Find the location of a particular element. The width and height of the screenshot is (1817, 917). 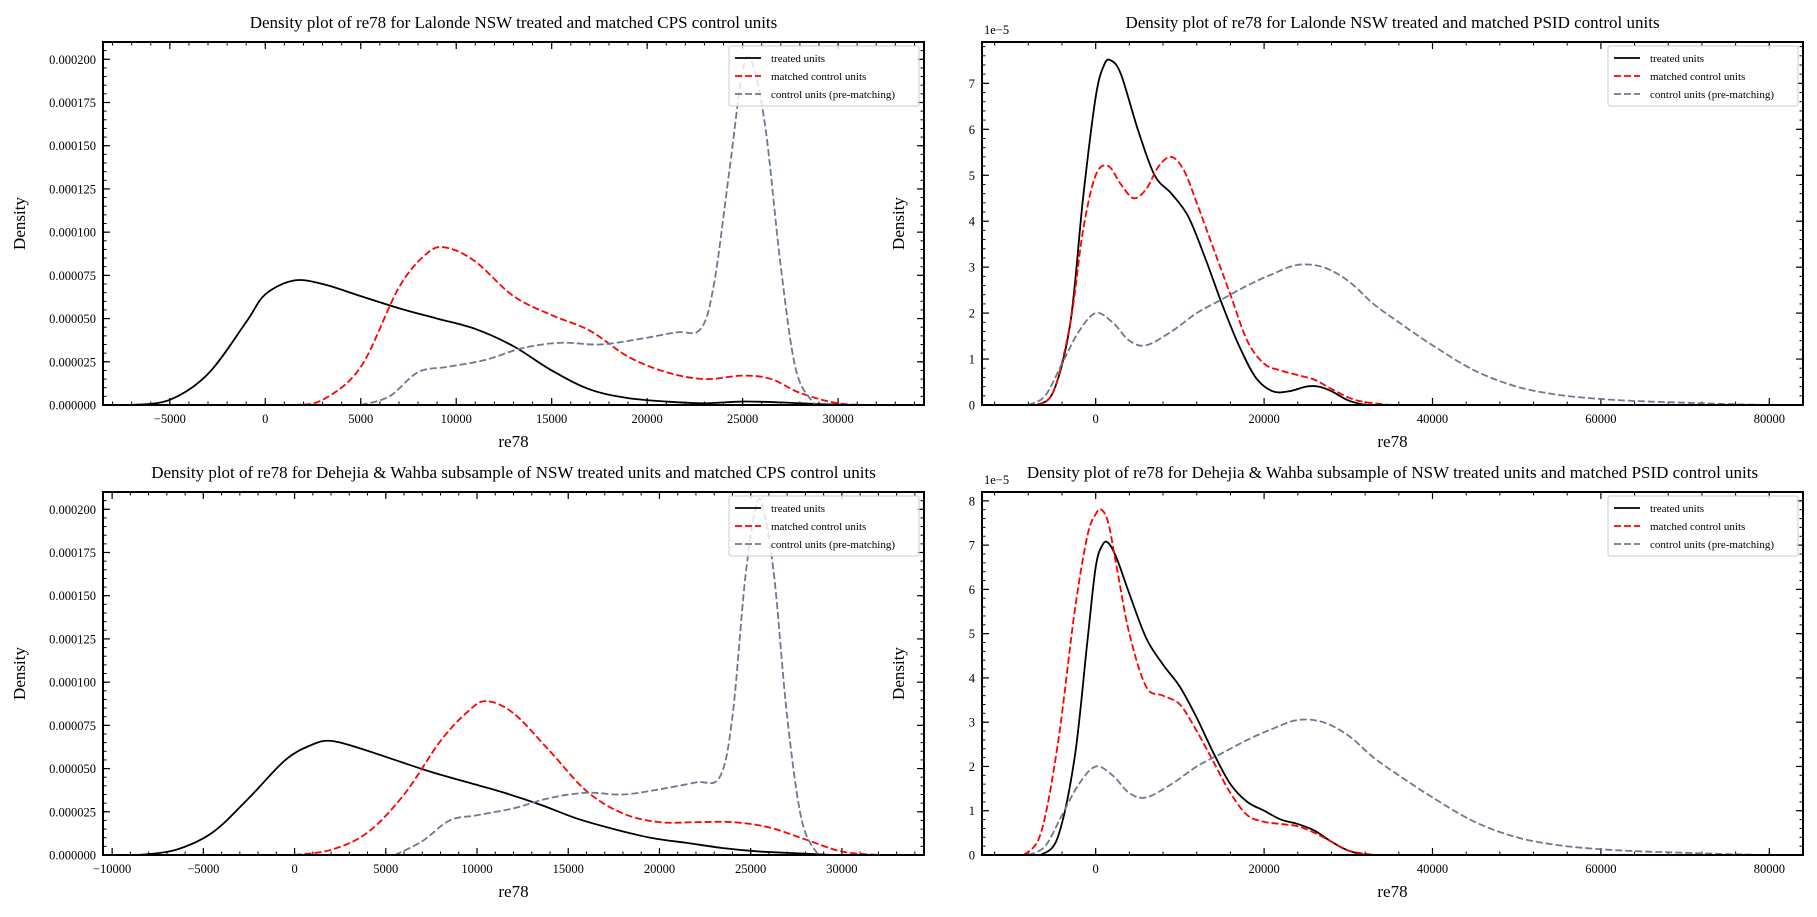

y-tick-label: 8 is located at coordinates (972, 501).